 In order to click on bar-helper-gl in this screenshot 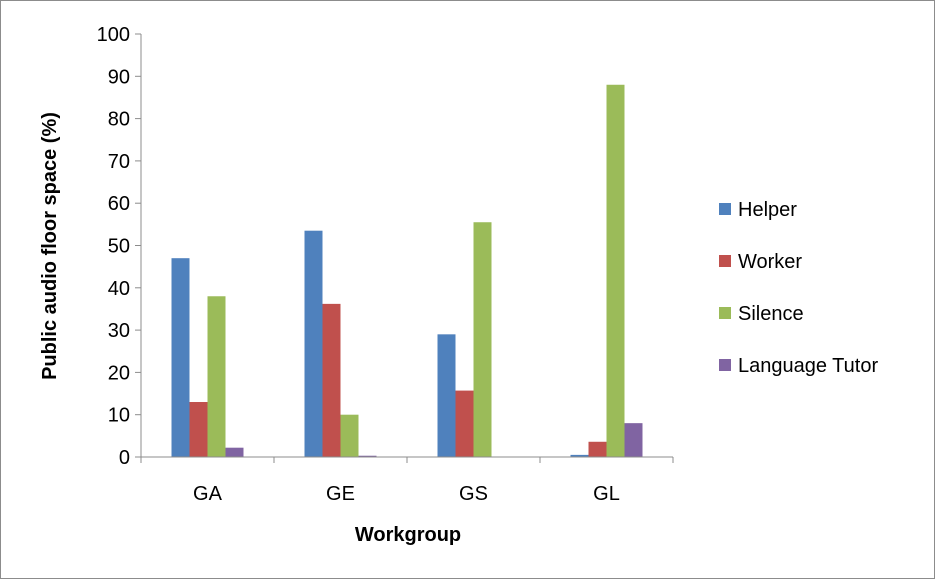, I will do `click(579, 455)`.